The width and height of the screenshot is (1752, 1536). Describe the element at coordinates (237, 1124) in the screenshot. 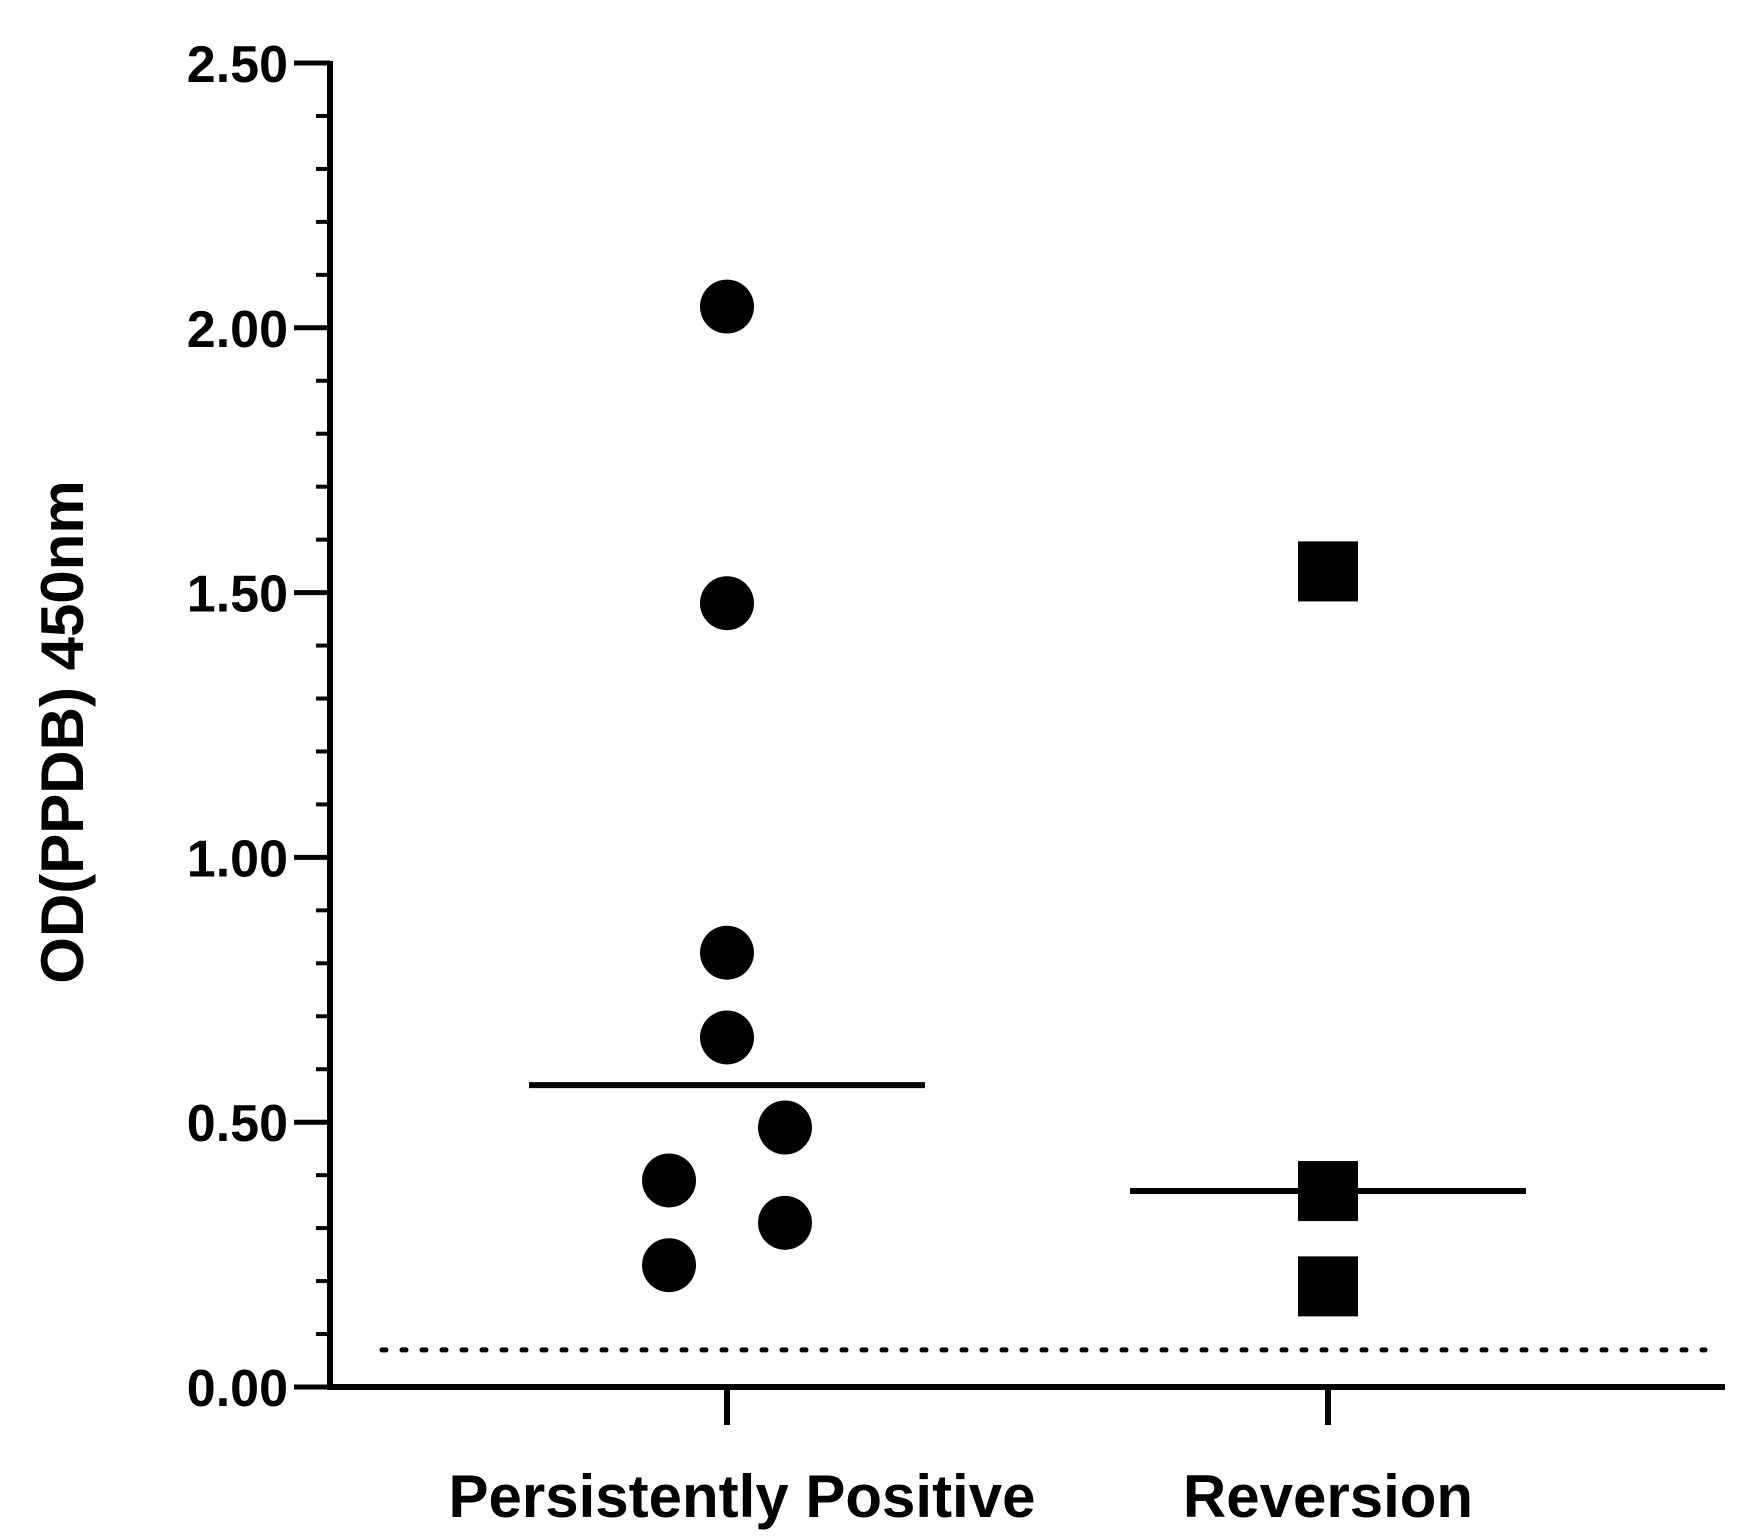

I see `y-tick-label: 0.50` at that location.